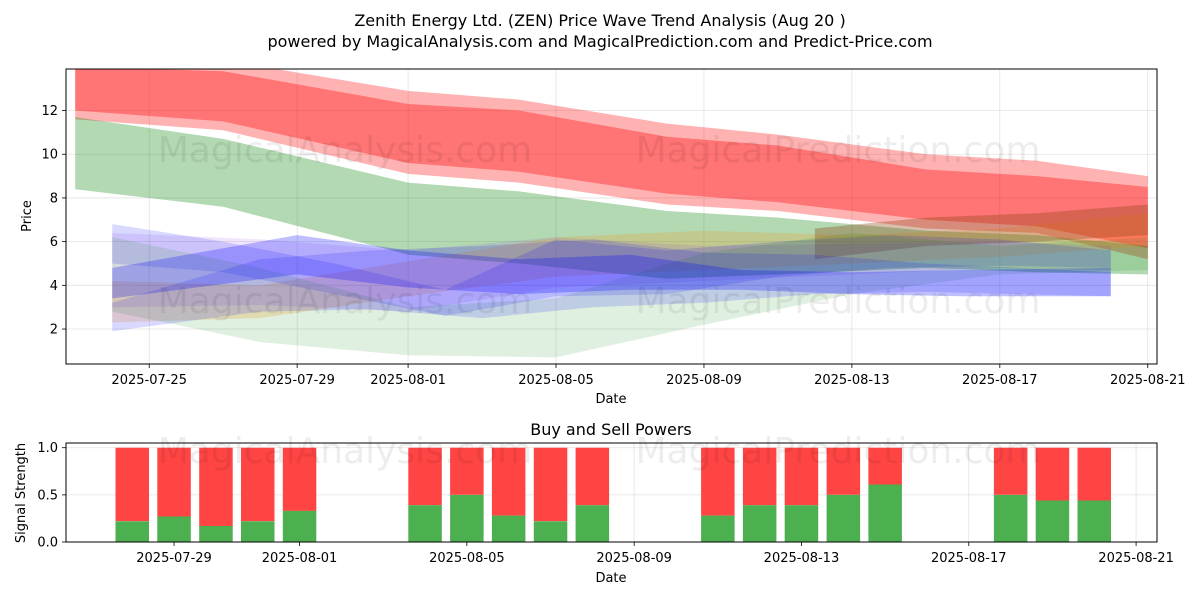  What do you see at coordinates (345, 150) in the screenshot?
I see `watermark-top-left: MagicalAnalysis.com` at bounding box center [345, 150].